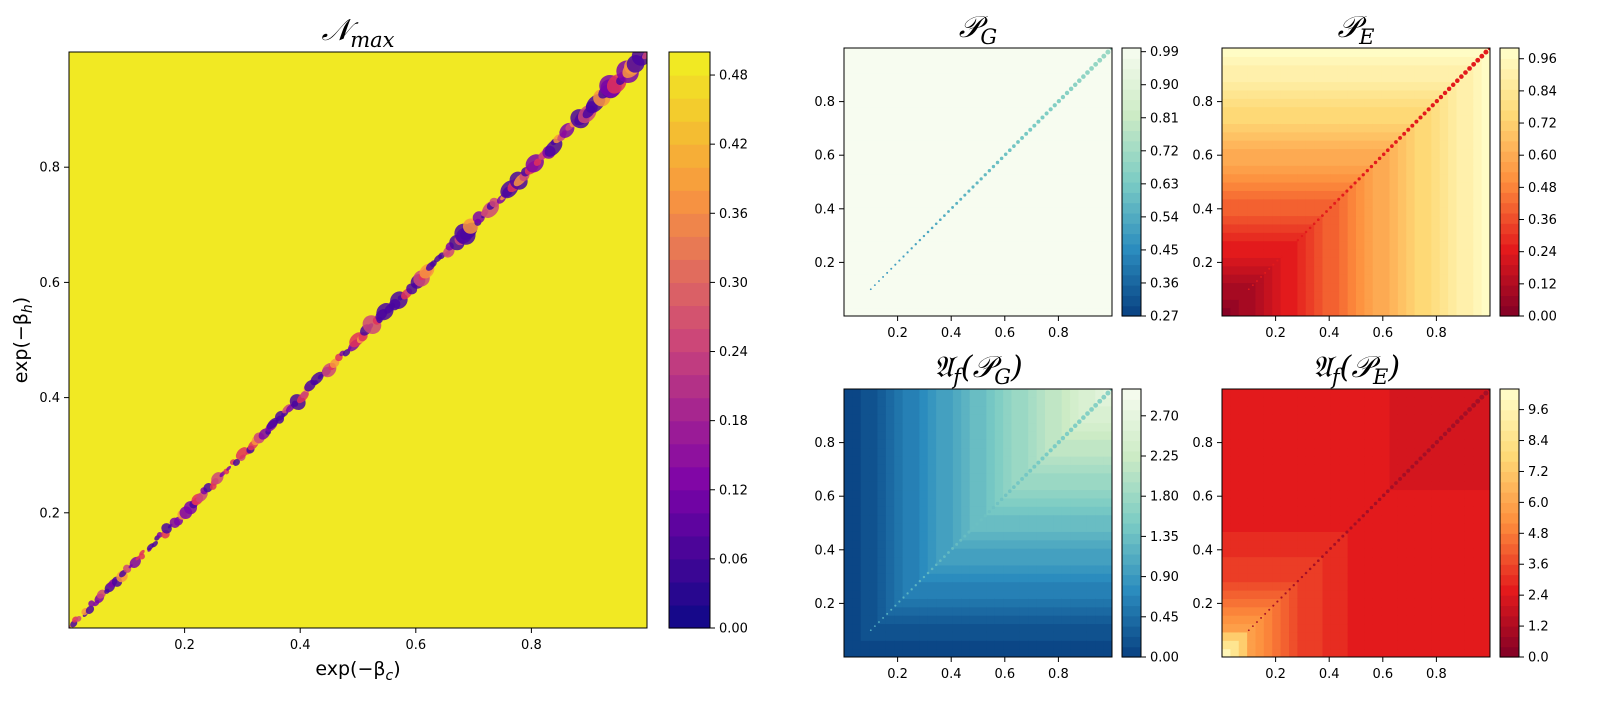  What do you see at coordinates (1164, 217) in the screenshot?
I see `colorbar-tick-label: 0.54` at bounding box center [1164, 217].